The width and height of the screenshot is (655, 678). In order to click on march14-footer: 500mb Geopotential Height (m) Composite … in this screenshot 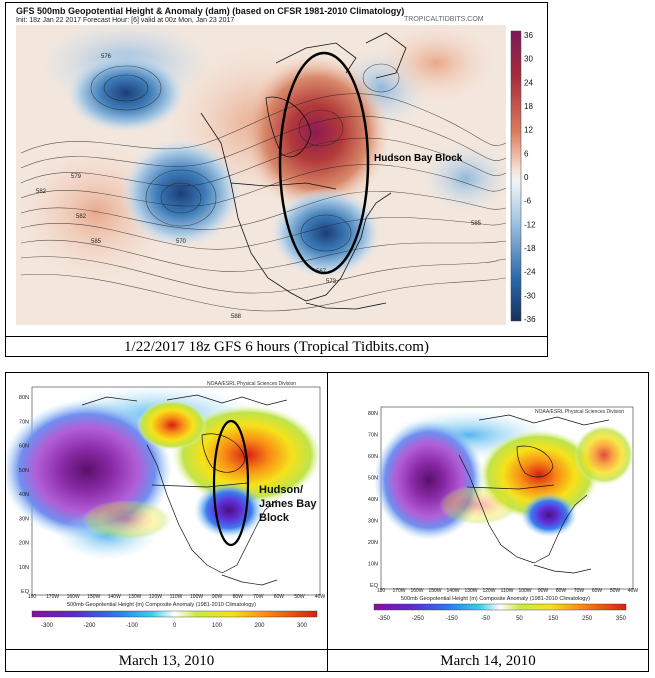, I will do `click(495, 599)`.